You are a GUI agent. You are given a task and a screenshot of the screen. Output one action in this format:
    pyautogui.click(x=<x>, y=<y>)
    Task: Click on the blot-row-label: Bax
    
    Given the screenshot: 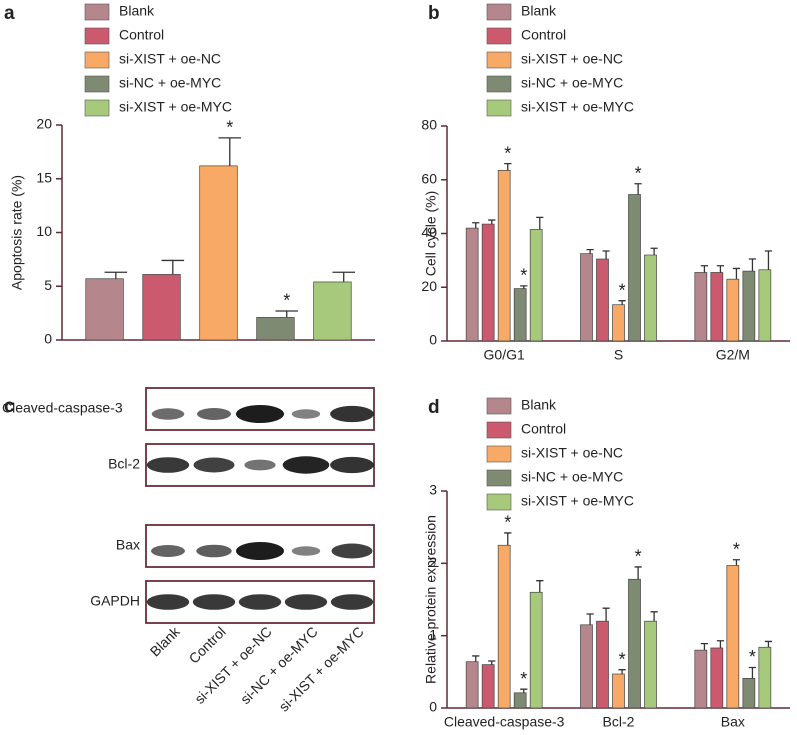 What is the action you would take?
    pyautogui.click(x=128, y=545)
    